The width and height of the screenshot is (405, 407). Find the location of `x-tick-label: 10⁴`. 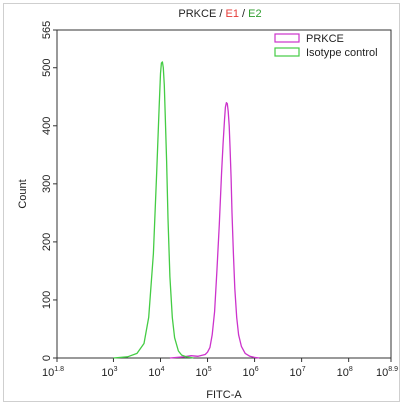

x-tick-label: 10⁴ is located at coordinates (156, 372).